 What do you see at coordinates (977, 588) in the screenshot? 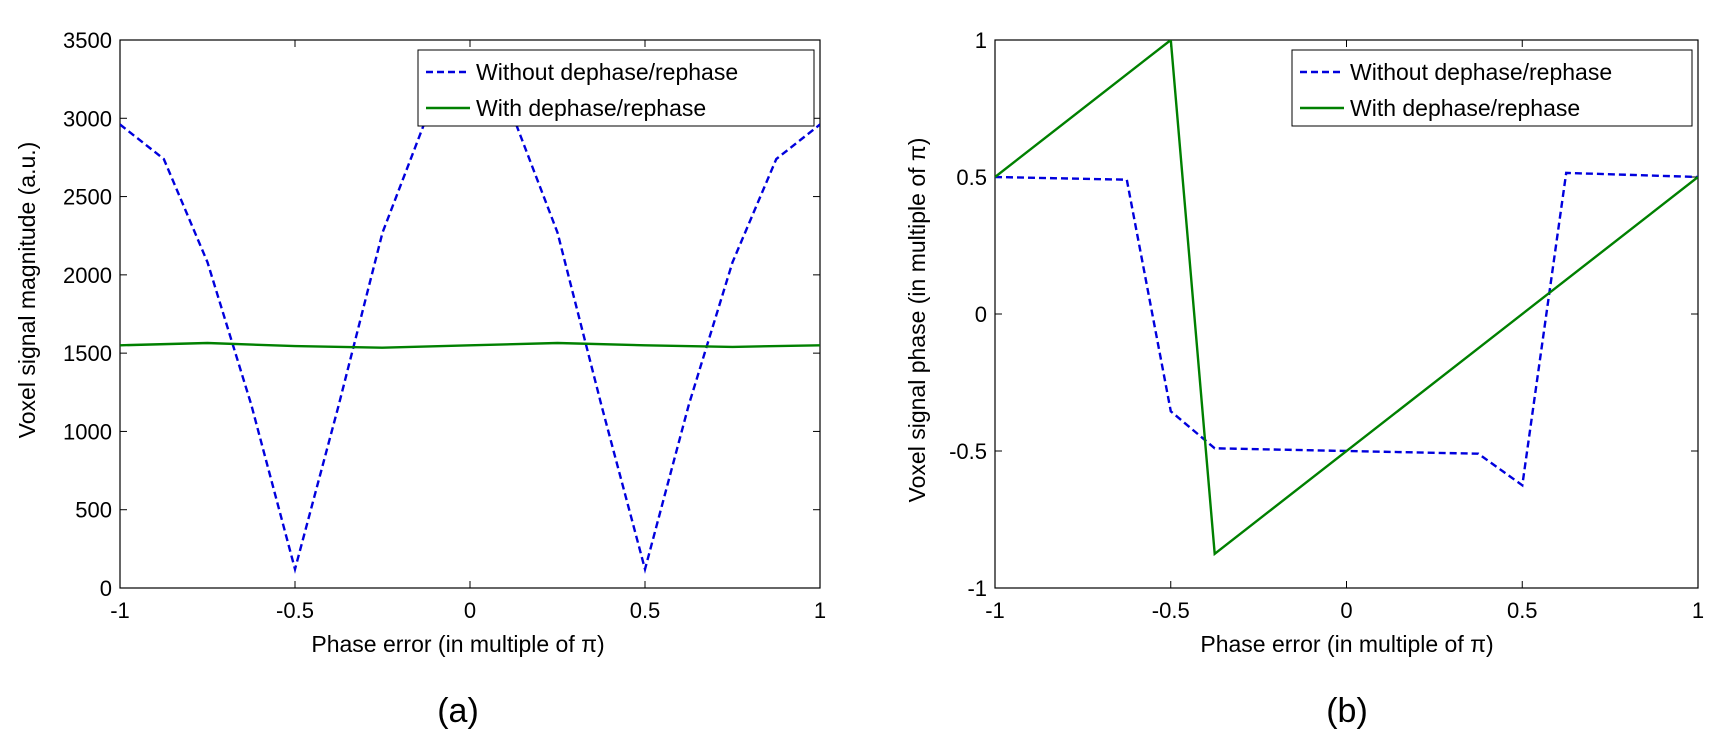
I see `y-tick-label: -1` at bounding box center [977, 588].